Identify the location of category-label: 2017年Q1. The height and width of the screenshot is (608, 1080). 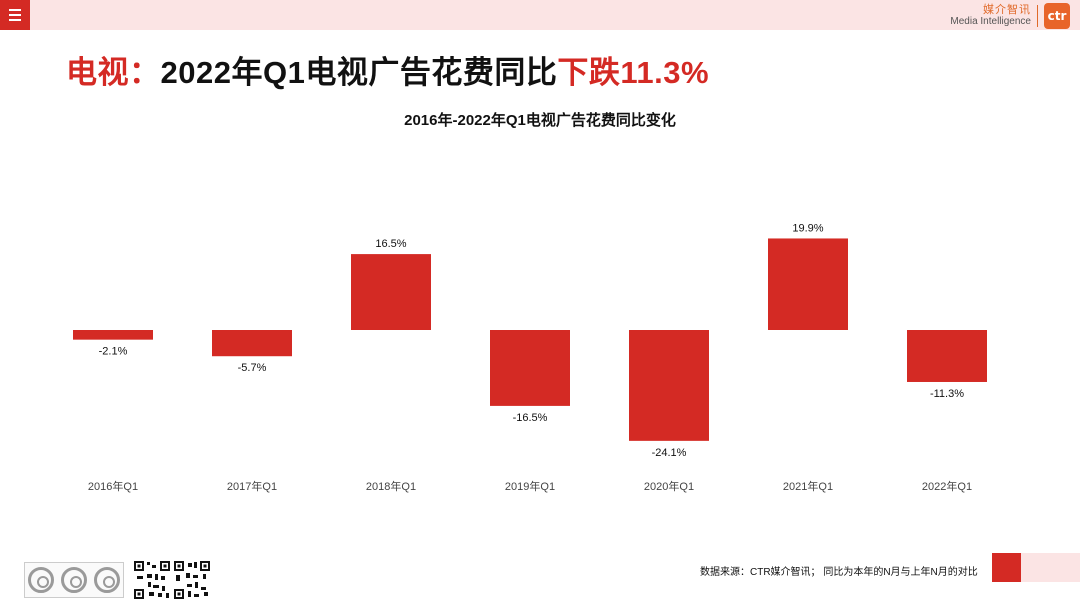
(252, 486).